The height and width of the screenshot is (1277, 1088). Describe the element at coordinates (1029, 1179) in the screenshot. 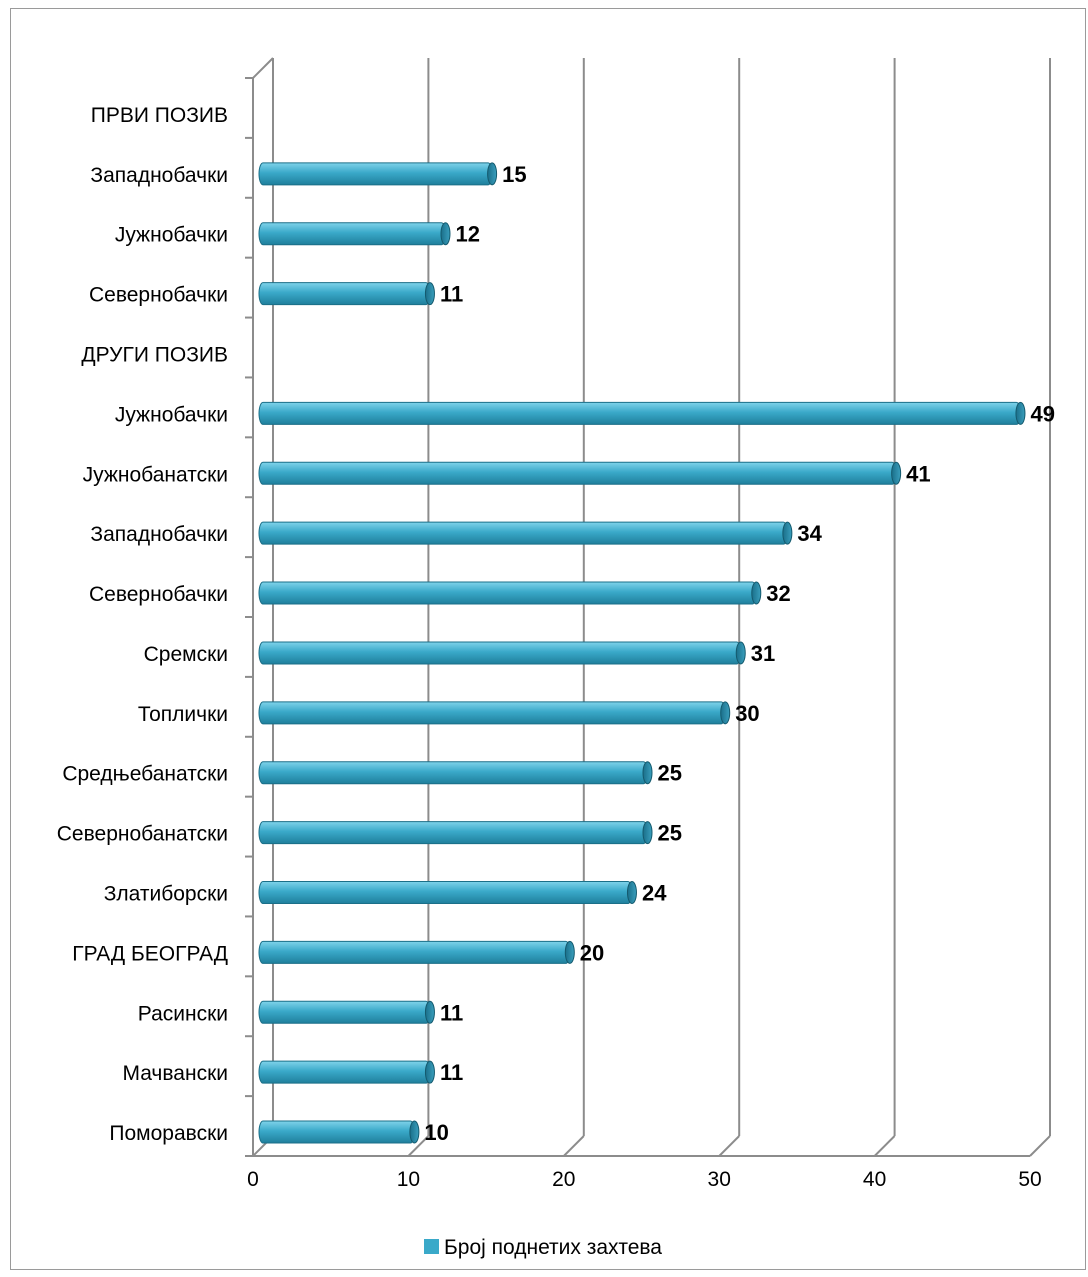

I see `x-tick-label: 50` at that location.